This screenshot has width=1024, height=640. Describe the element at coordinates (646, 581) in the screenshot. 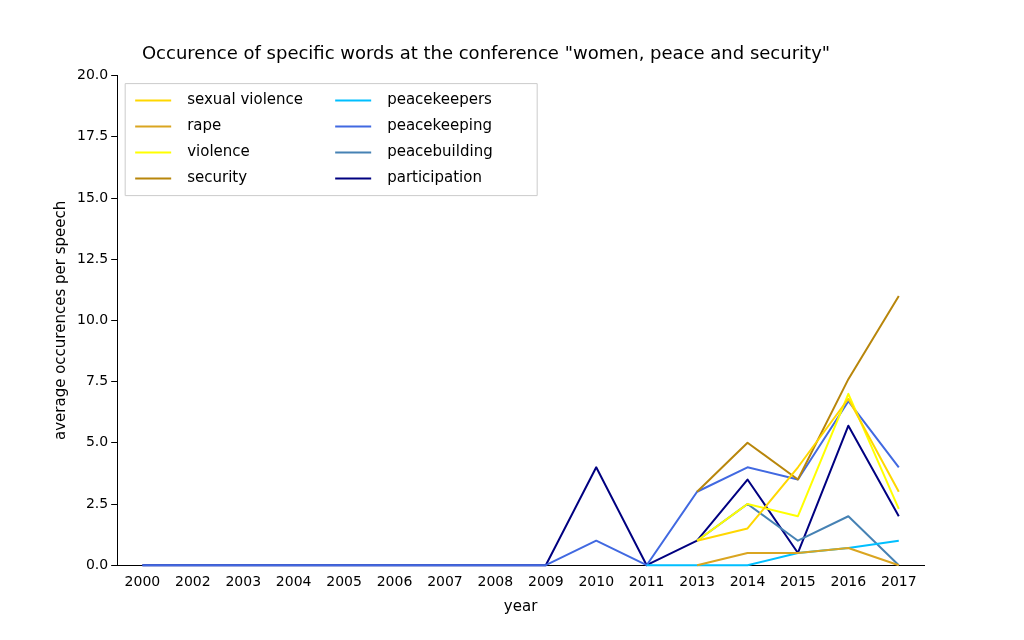

I see `x-tick-label: 2011` at that location.